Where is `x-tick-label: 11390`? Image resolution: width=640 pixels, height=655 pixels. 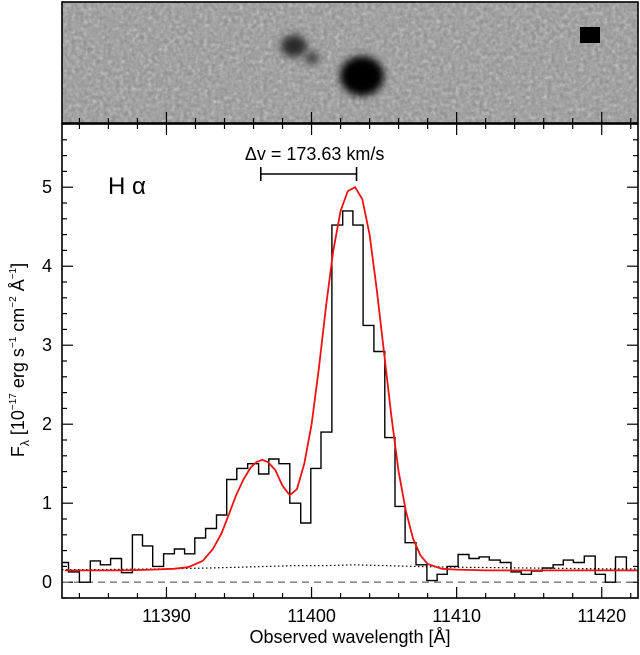
x-tick-label: 11390 is located at coordinates (166, 616).